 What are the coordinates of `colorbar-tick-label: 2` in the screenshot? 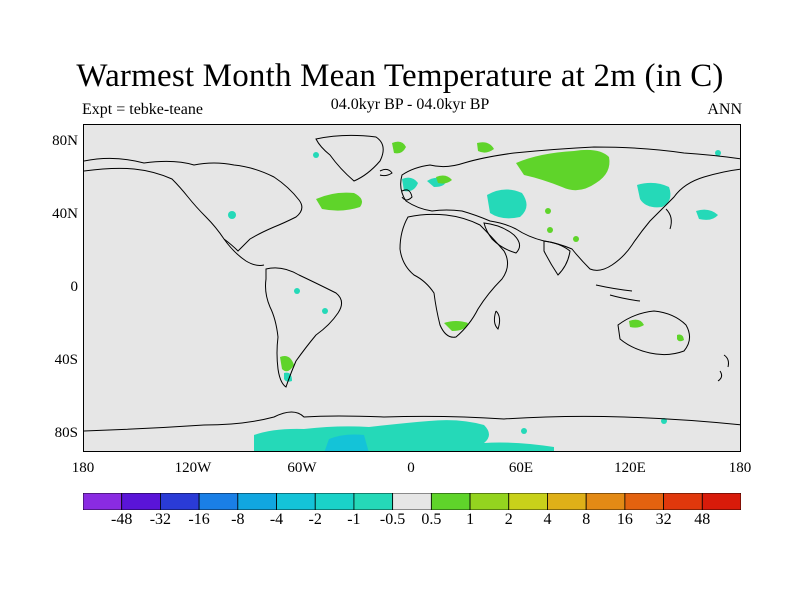 It's located at (508, 519).